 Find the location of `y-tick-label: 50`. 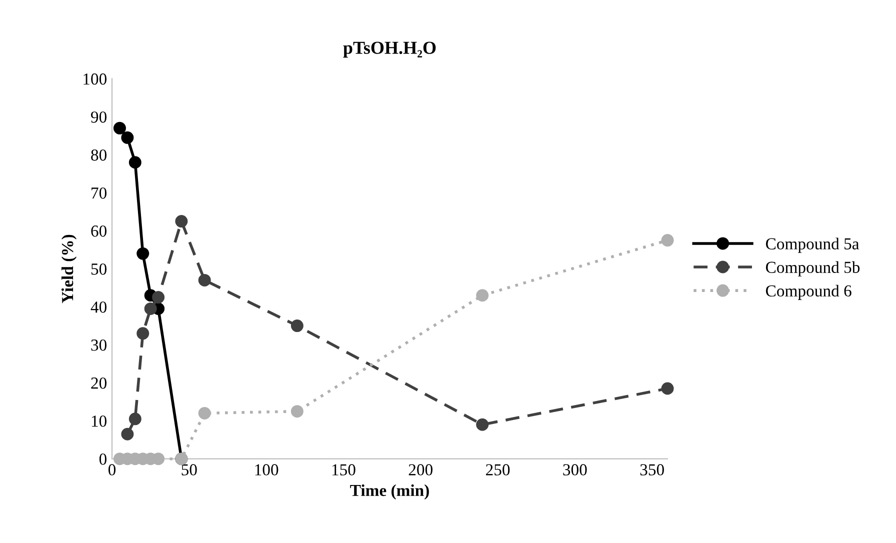

y-tick-label: 50 is located at coordinates (99, 269).